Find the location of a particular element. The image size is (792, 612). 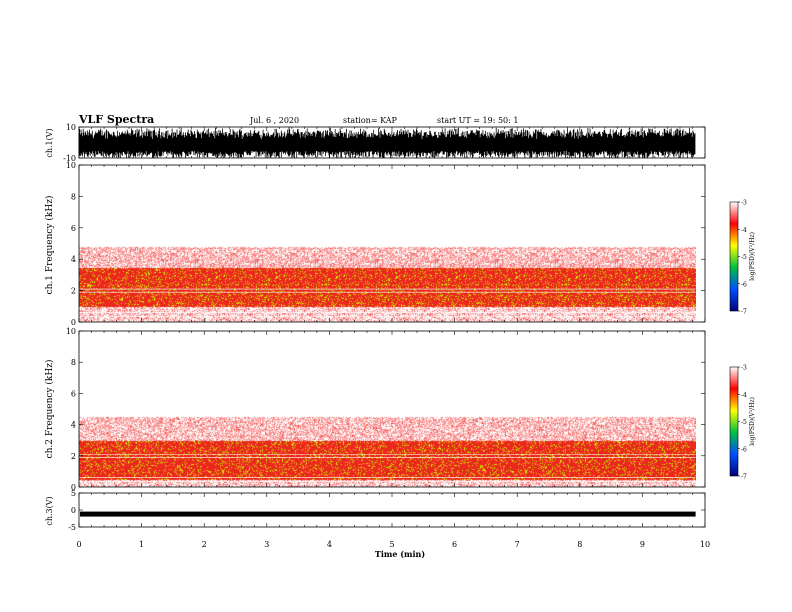

station-label: station= KAP is located at coordinates (370, 120).